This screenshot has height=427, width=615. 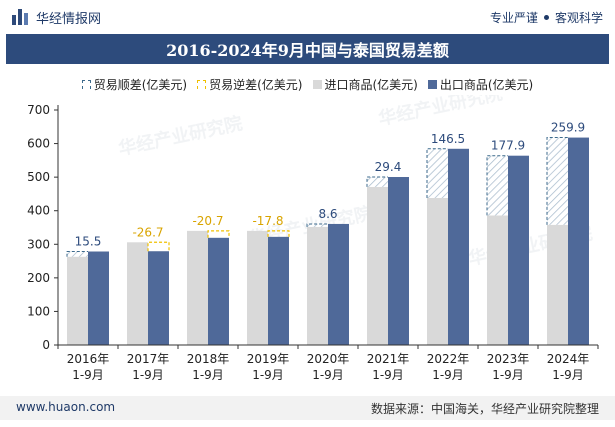 I want to click on x-tick-label: 2020年 1-9月, so click(x=328, y=367).